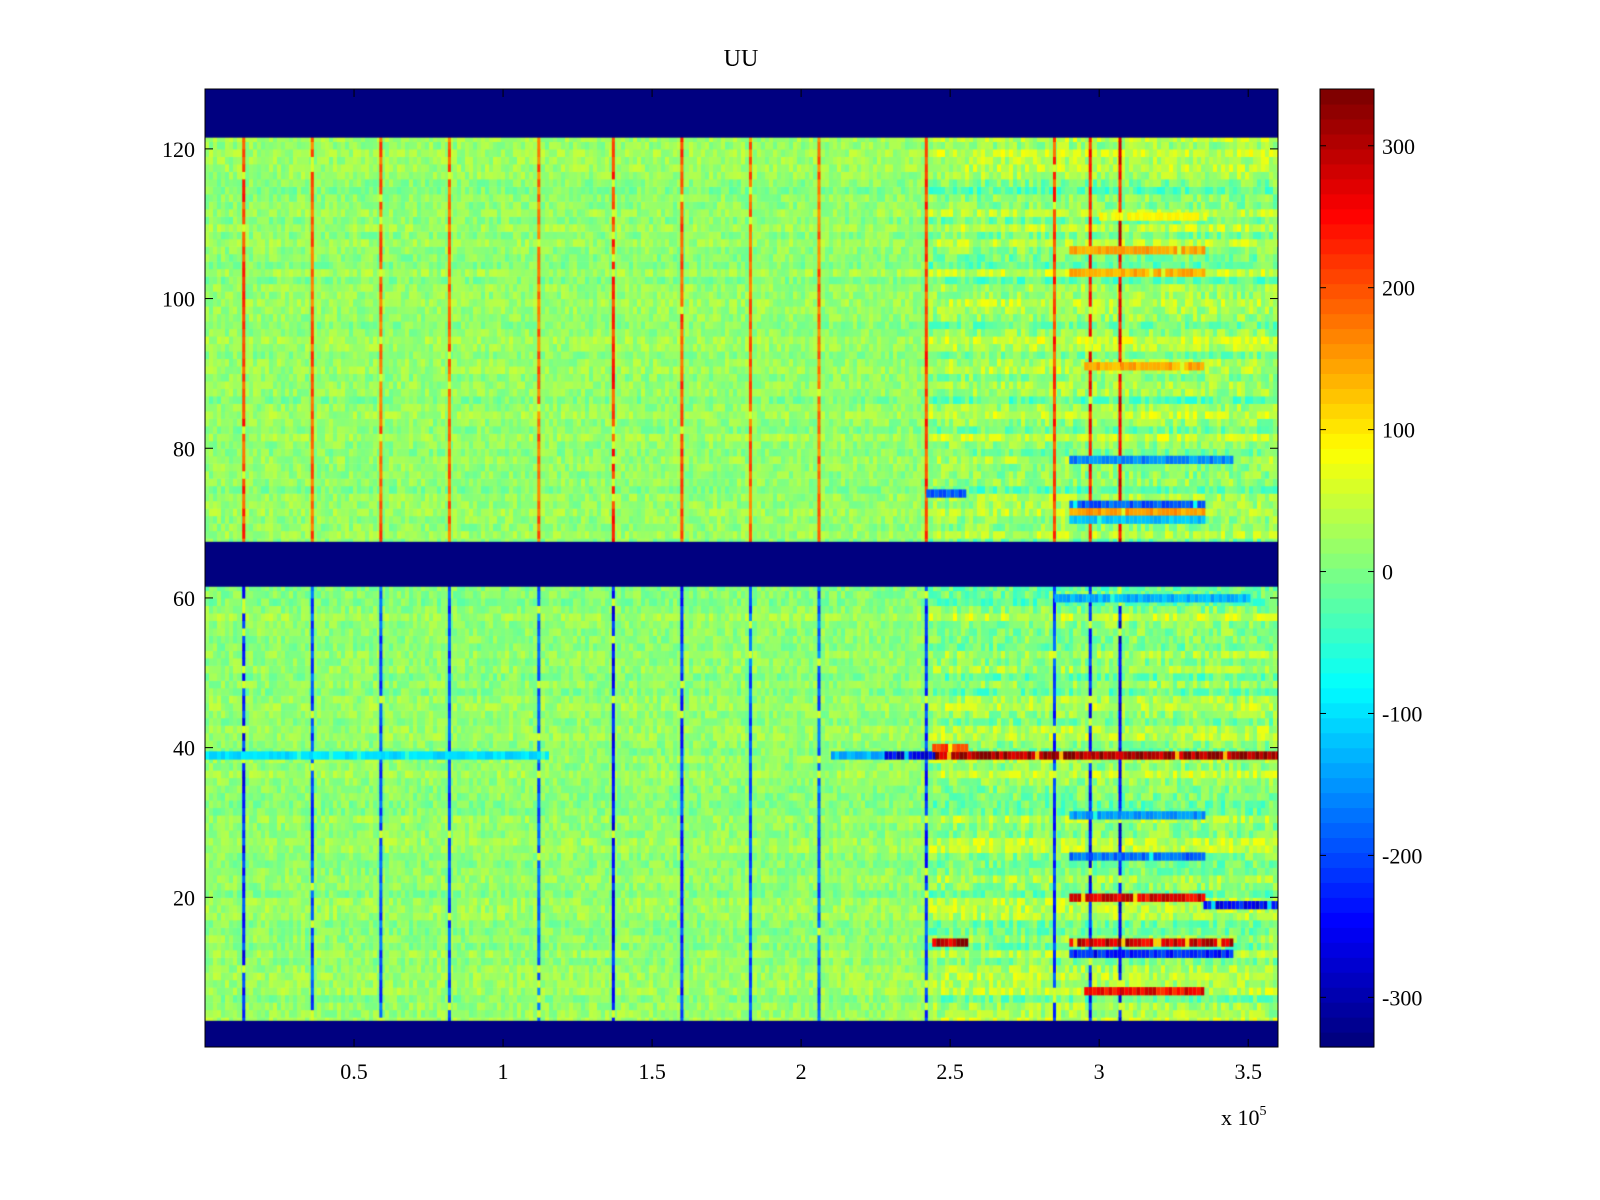  What do you see at coordinates (1387, 572) in the screenshot?
I see `colorbar-tick-label: 0` at bounding box center [1387, 572].